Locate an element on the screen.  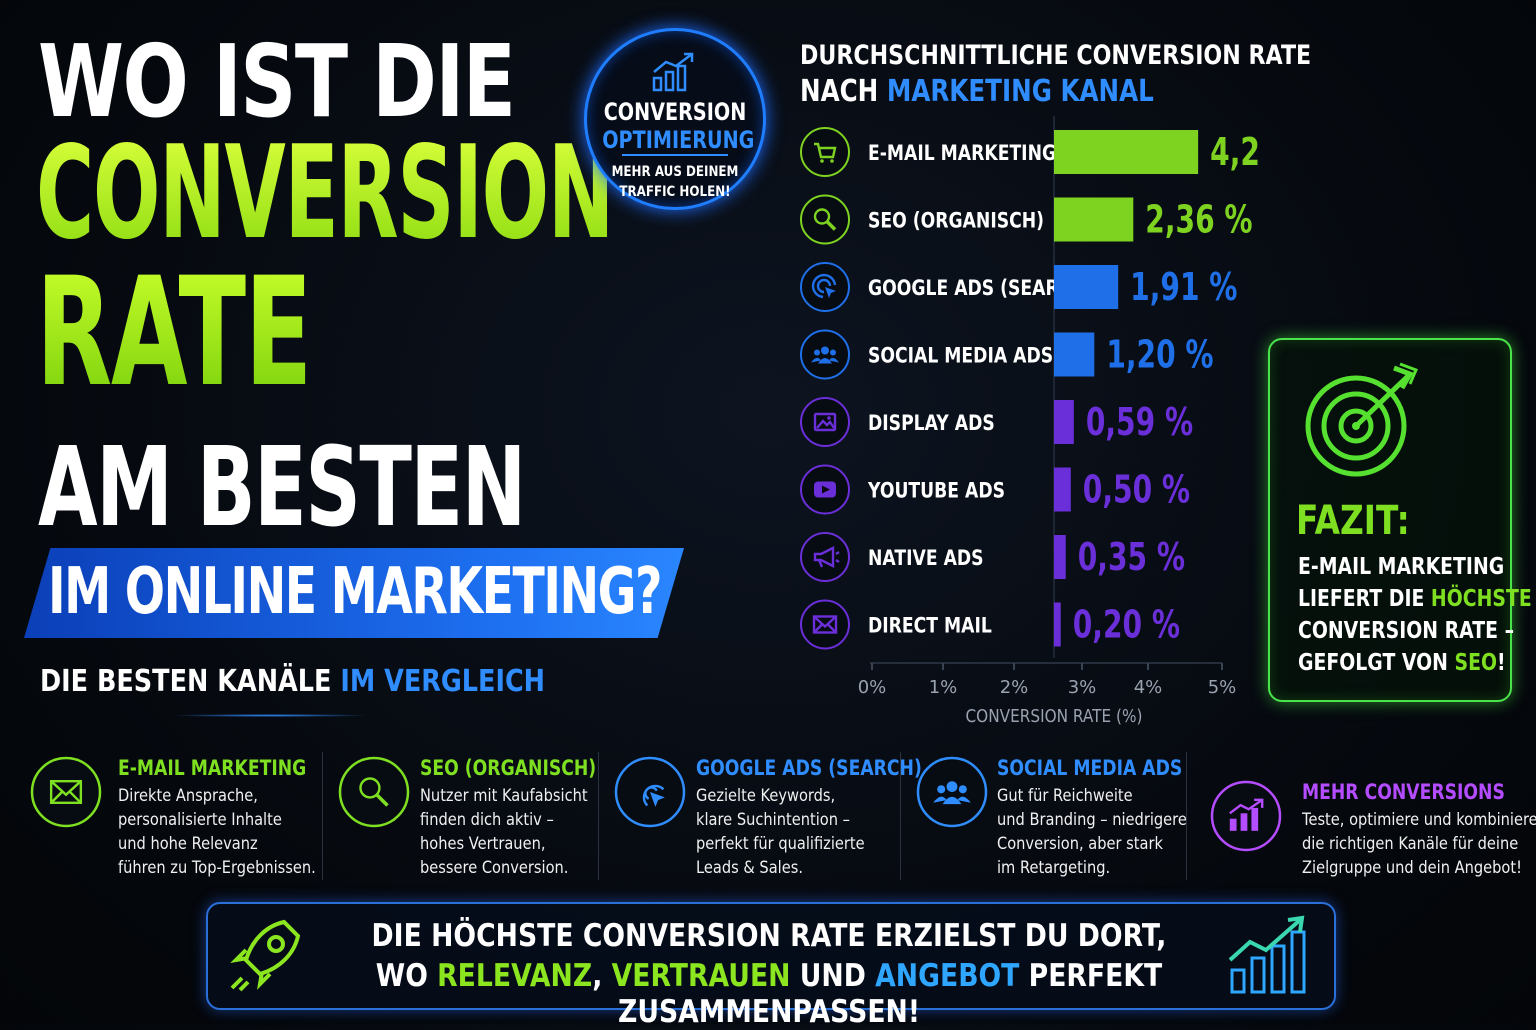
fazit-line1: E-MAIL MARKETING is located at coordinates (1401, 567).